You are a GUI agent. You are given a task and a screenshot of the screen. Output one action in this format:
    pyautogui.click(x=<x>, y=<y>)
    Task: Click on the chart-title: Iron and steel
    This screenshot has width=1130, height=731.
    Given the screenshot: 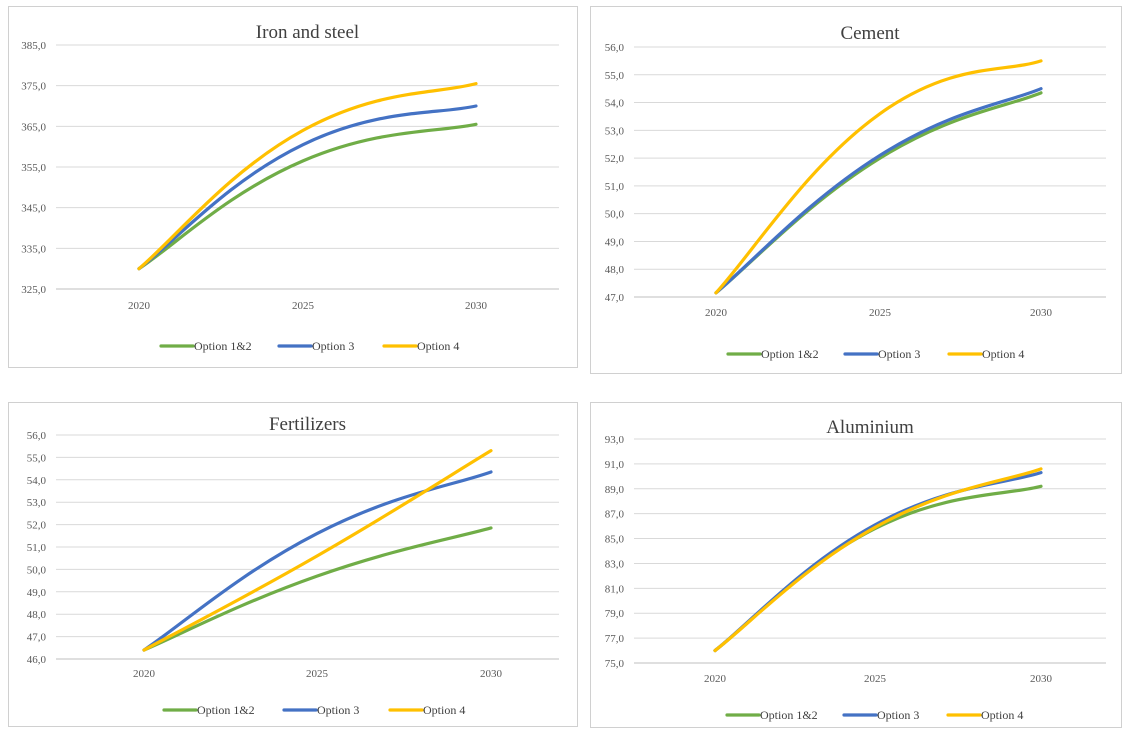 What is the action you would take?
    pyautogui.click(x=307, y=32)
    